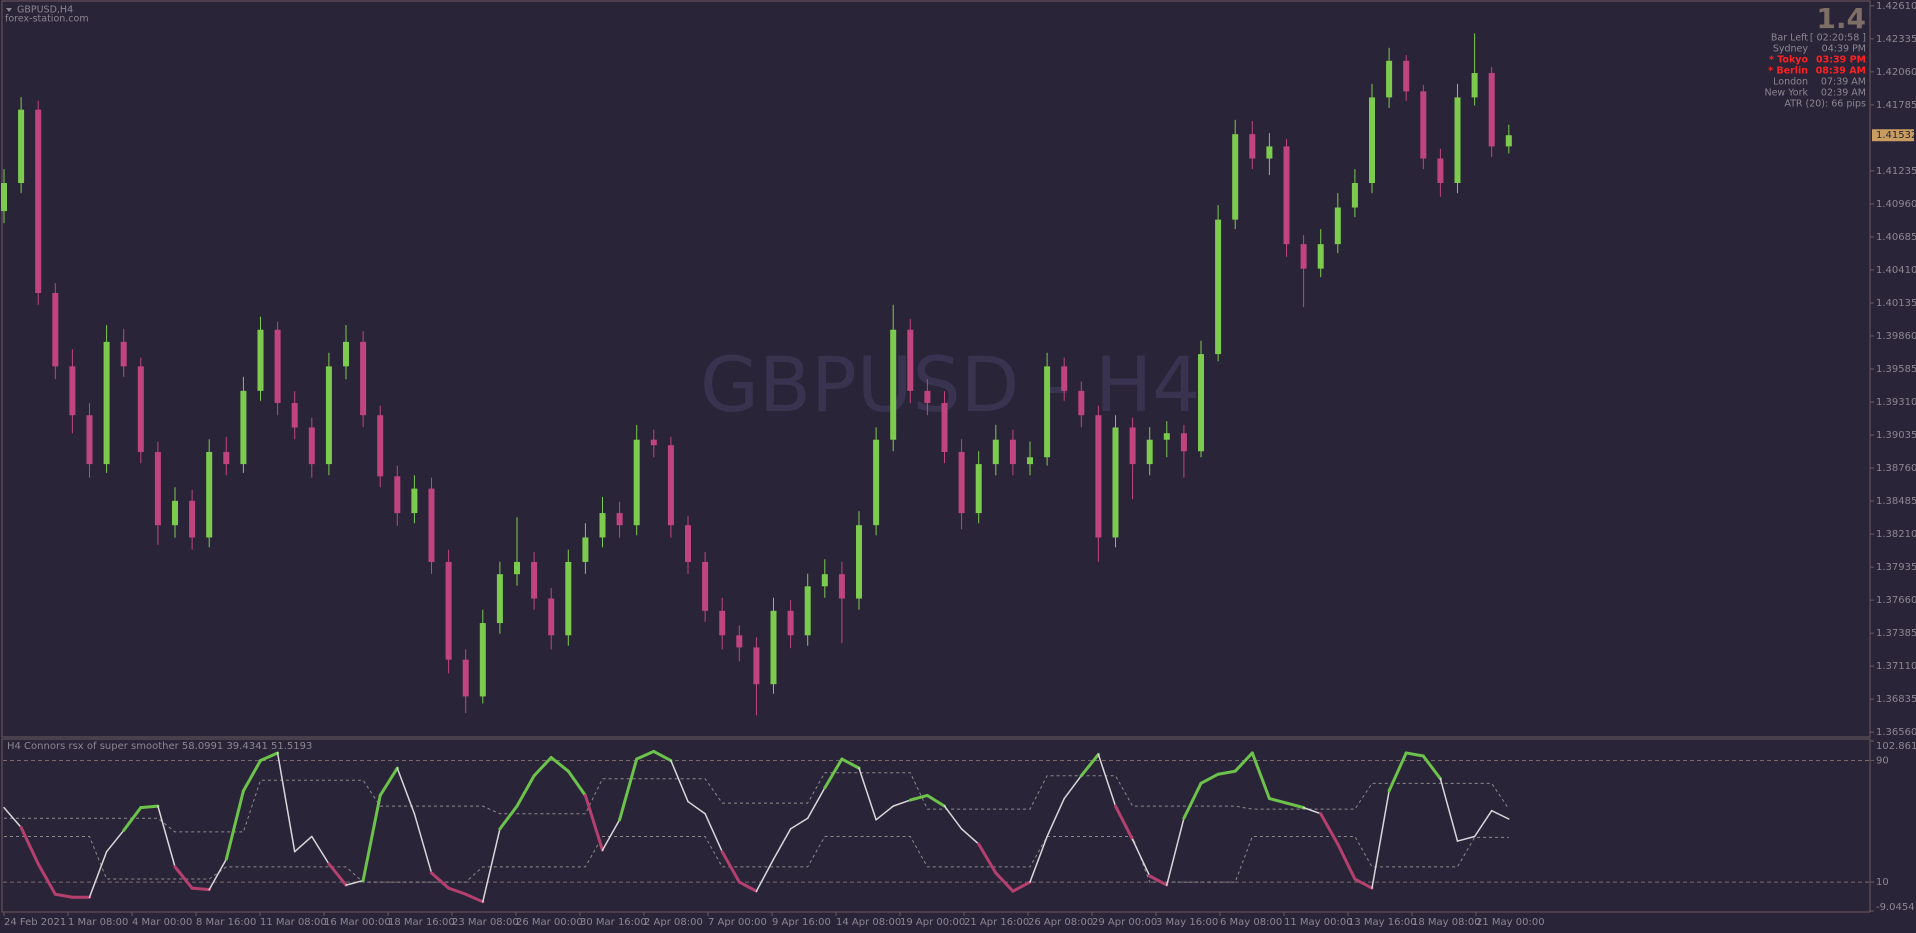  I want to click on y-tick-label: 1.39860, so click(1896, 336).